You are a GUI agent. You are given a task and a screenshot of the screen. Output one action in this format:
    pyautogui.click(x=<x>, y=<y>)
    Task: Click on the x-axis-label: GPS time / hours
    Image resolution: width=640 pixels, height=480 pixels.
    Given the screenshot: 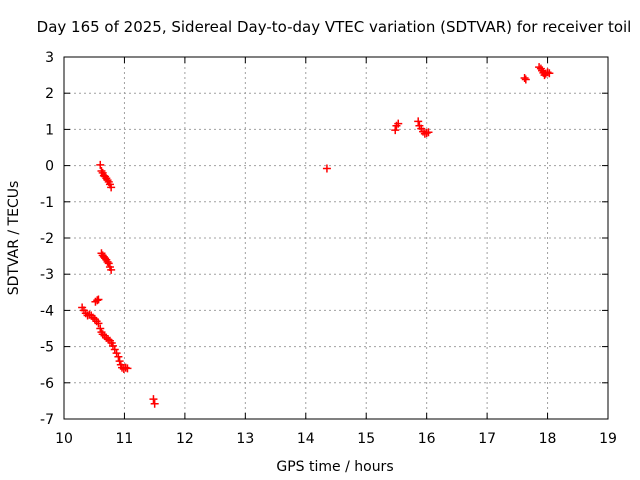 What is the action you would take?
    pyautogui.click(x=334, y=467)
    